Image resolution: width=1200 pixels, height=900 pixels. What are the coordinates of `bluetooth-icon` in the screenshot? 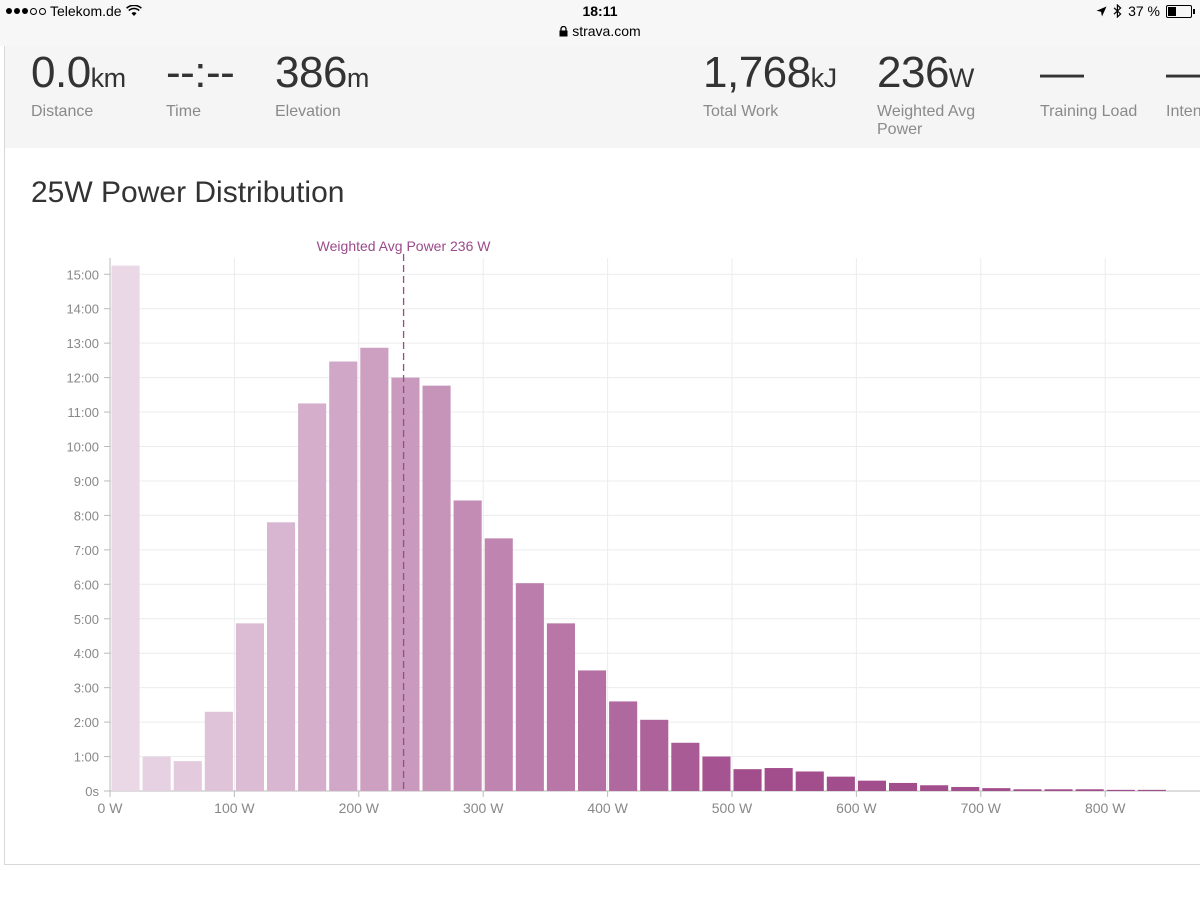 It's located at (1117, 11).